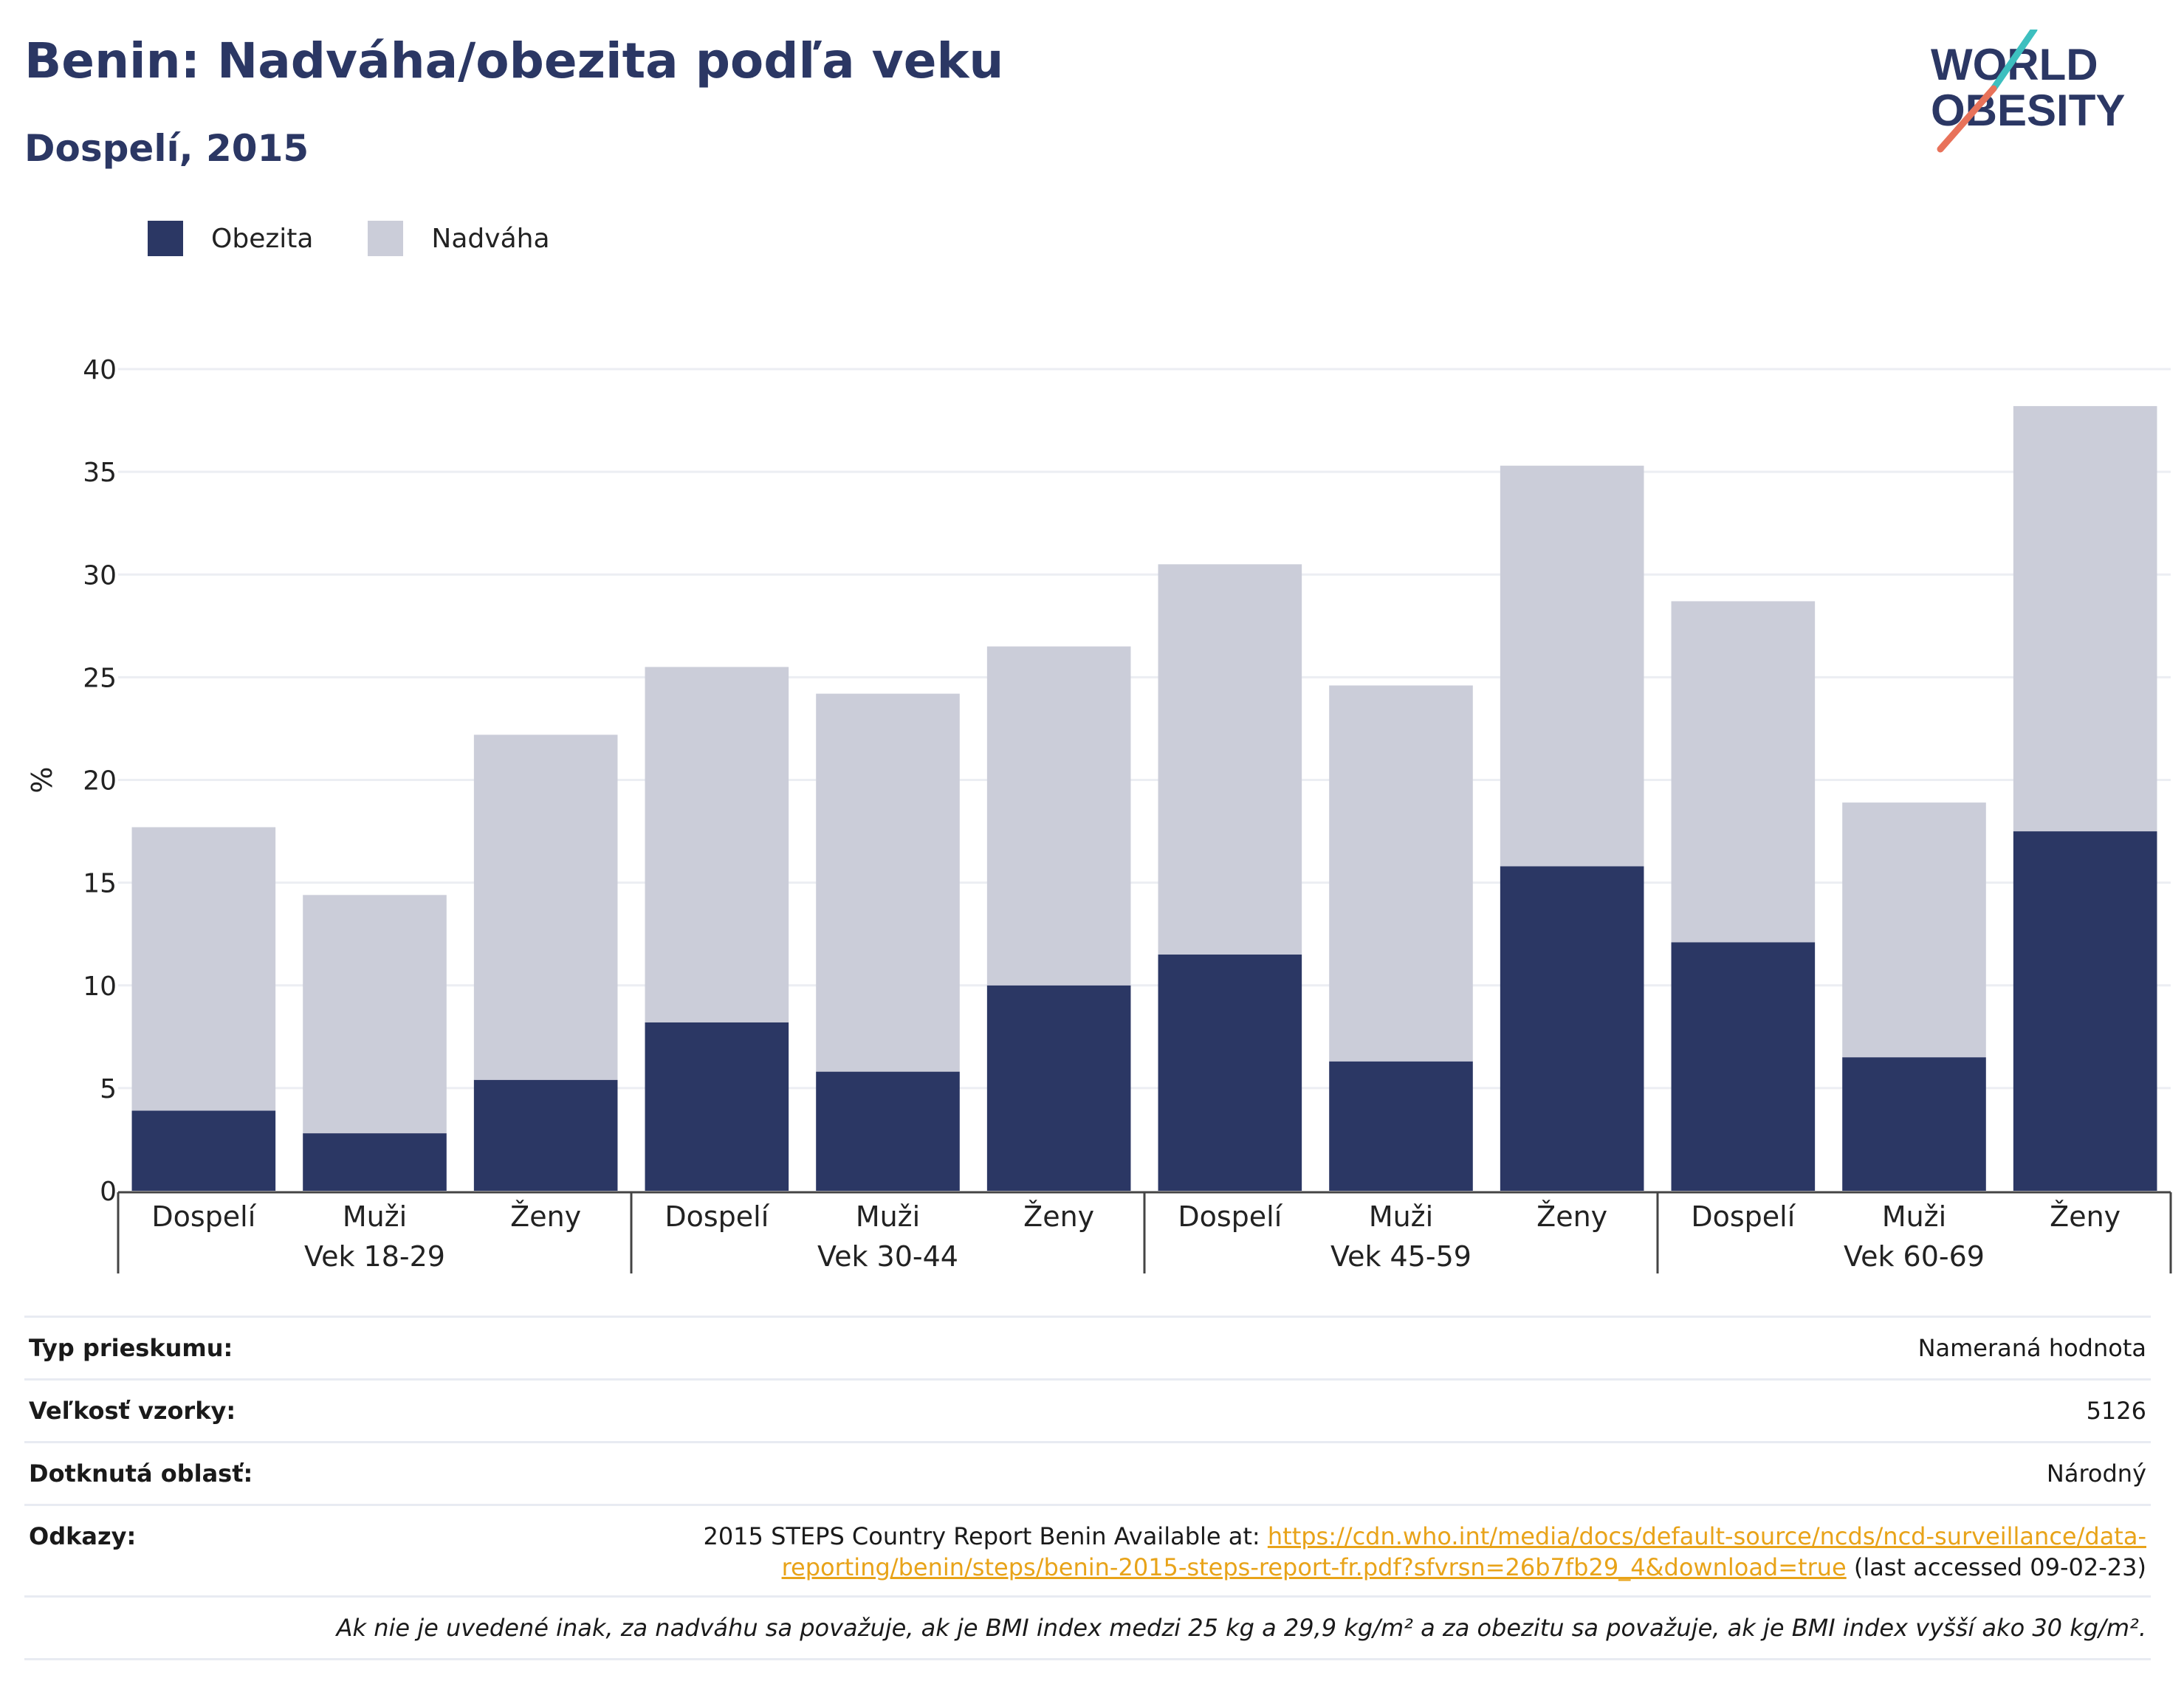 The image size is (2184, 1695). I want to click on chart-title: Benin: Nadváha/obezita podľa veku, so click(514, 60).